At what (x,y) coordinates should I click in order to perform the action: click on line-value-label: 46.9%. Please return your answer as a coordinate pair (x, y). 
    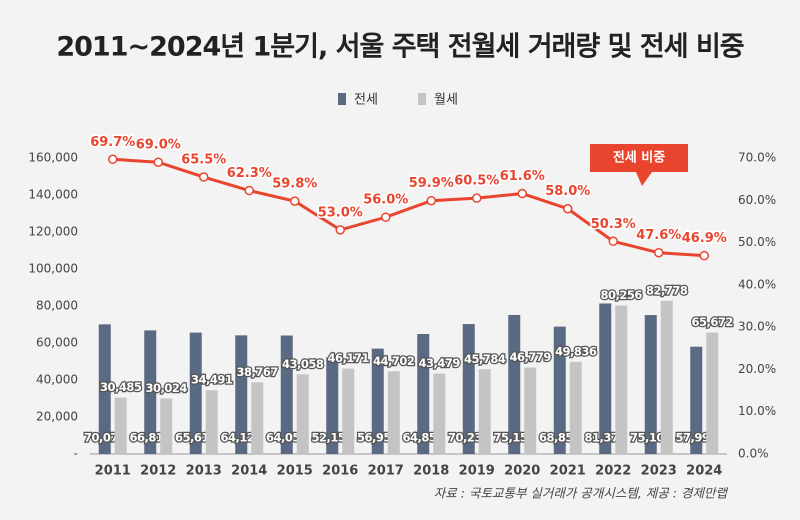
    Looking at the image, I should click on (704, 238).